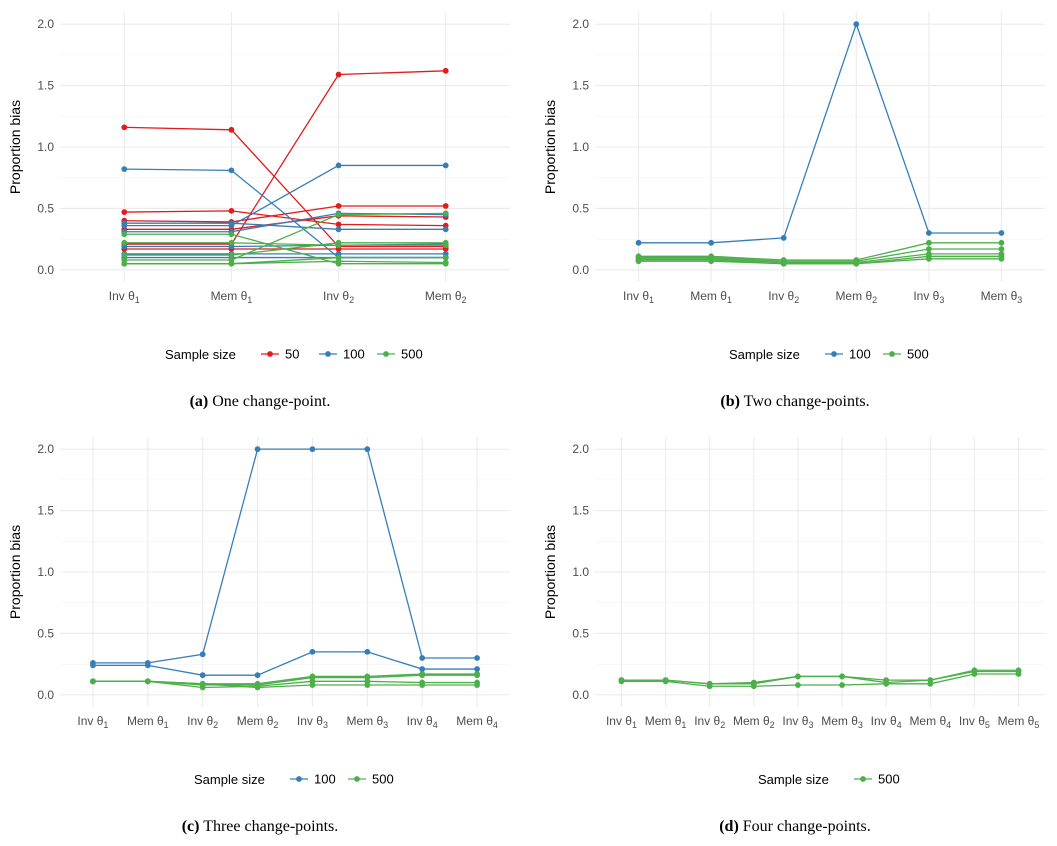  I want to click on caption-d-text: Four change-points., so click(806, 826).